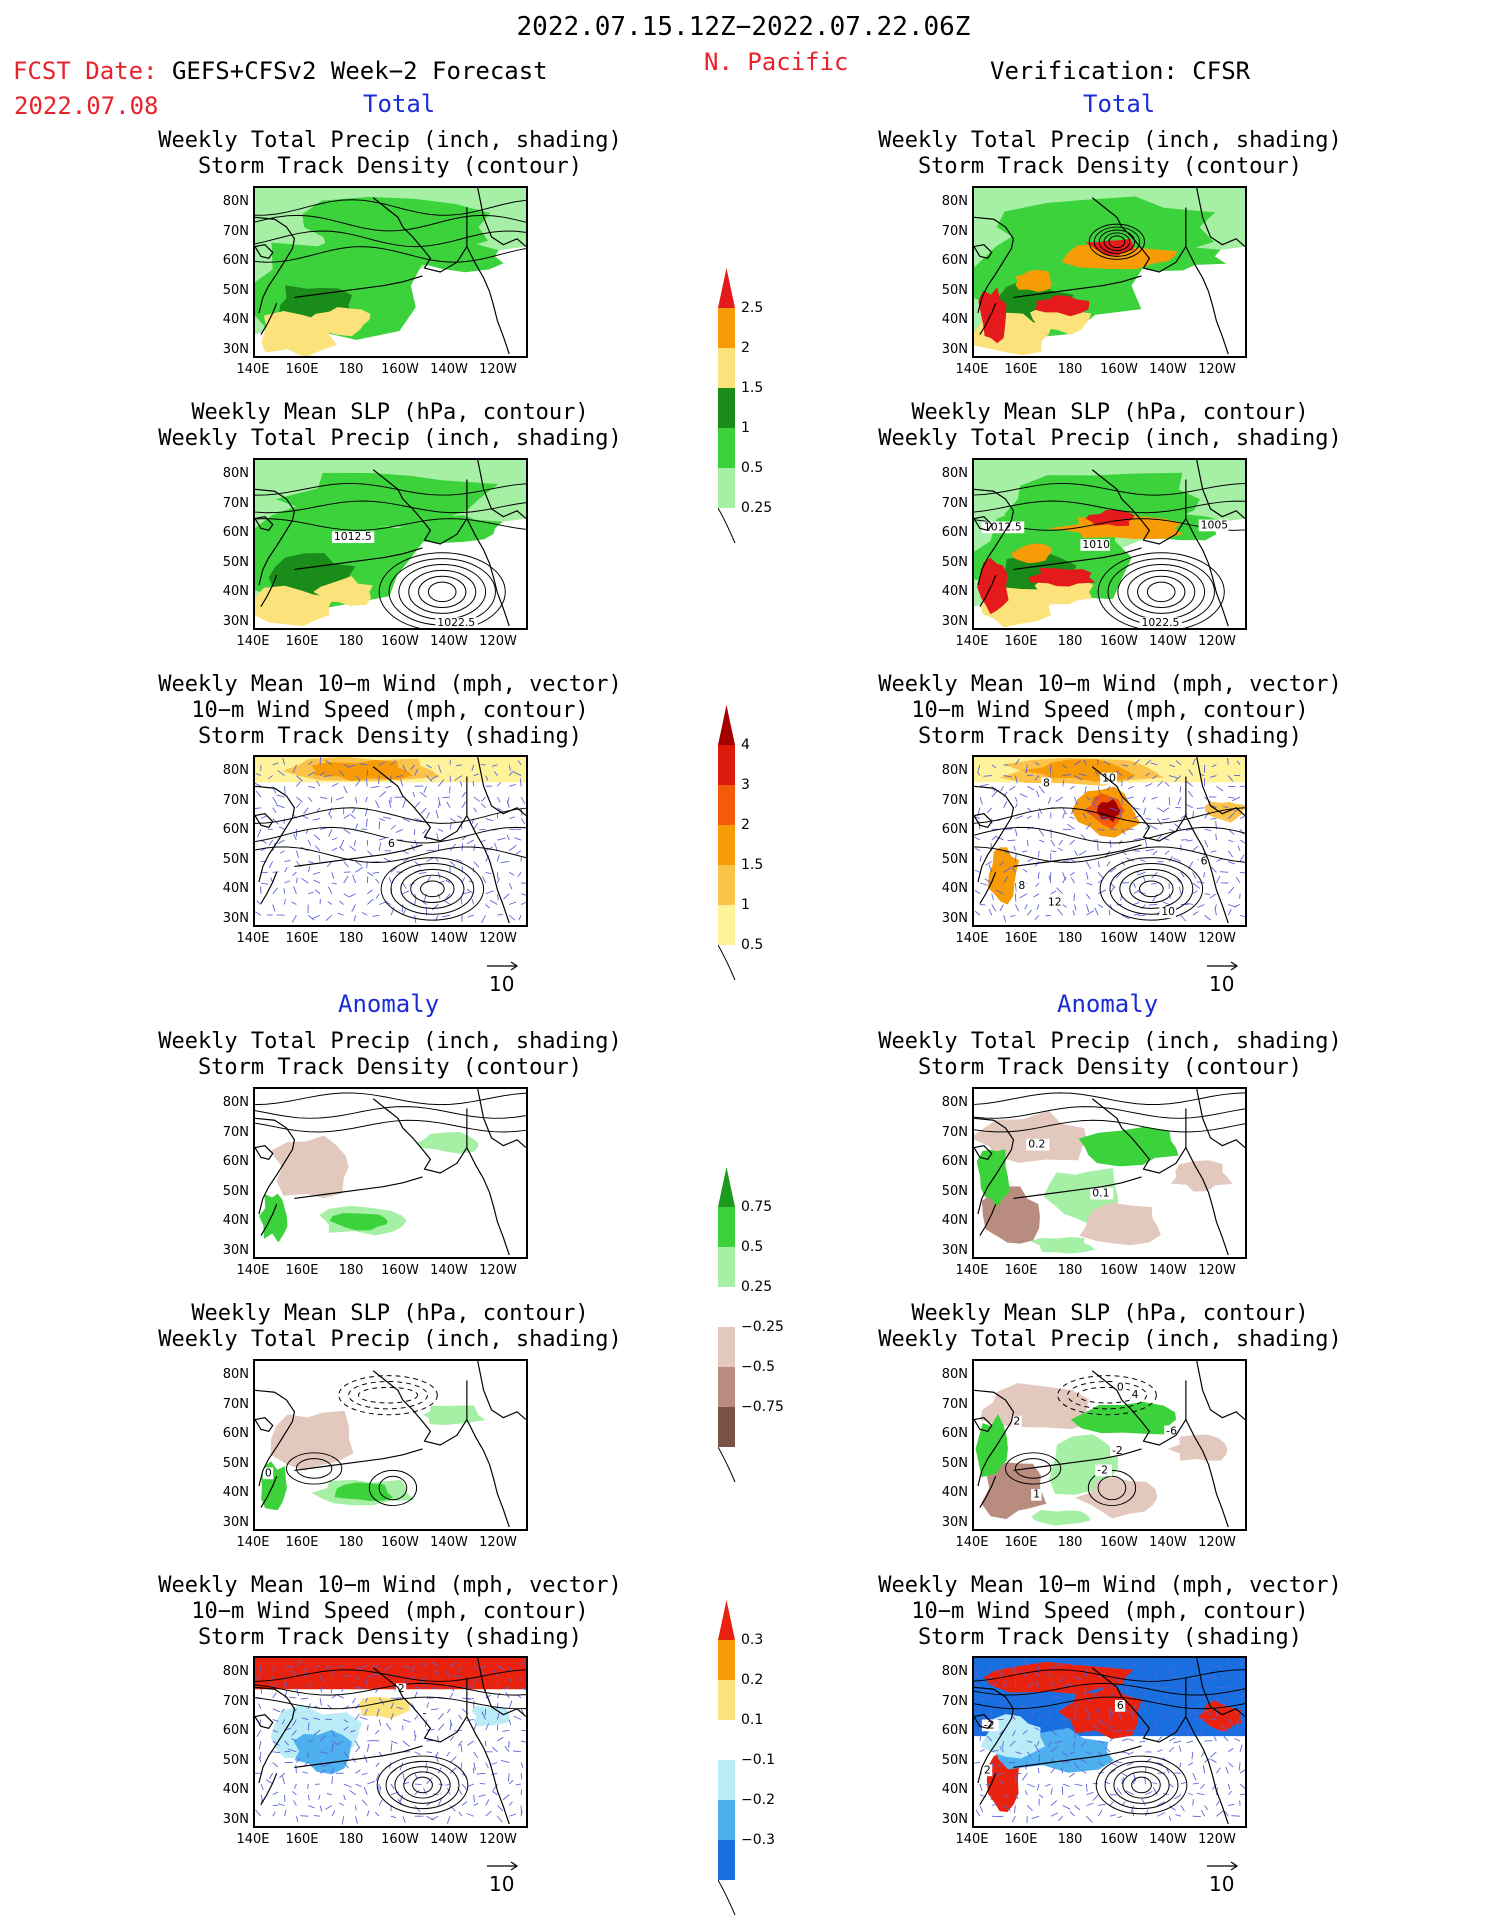 The width and height of the screenshot is (1487, 1930). What do you see at coordinates (745, 905) in the screenshot?
I see `colorbar-label: 1` at bounding box center [745, 905].